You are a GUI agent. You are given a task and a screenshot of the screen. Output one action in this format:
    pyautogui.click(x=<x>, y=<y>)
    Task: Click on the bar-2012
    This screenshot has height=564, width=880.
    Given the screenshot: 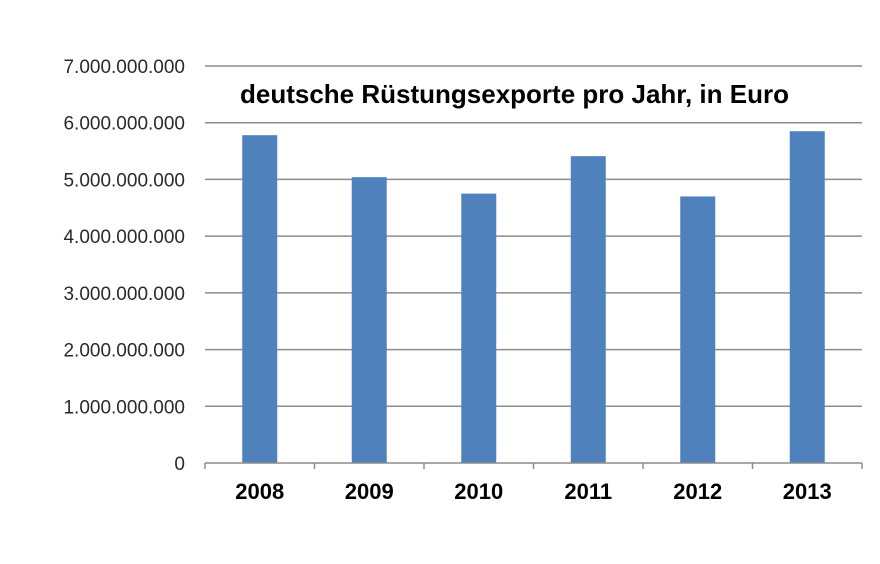 What is the action you would take?
    pyautogui.click(x=698, y=329)
    